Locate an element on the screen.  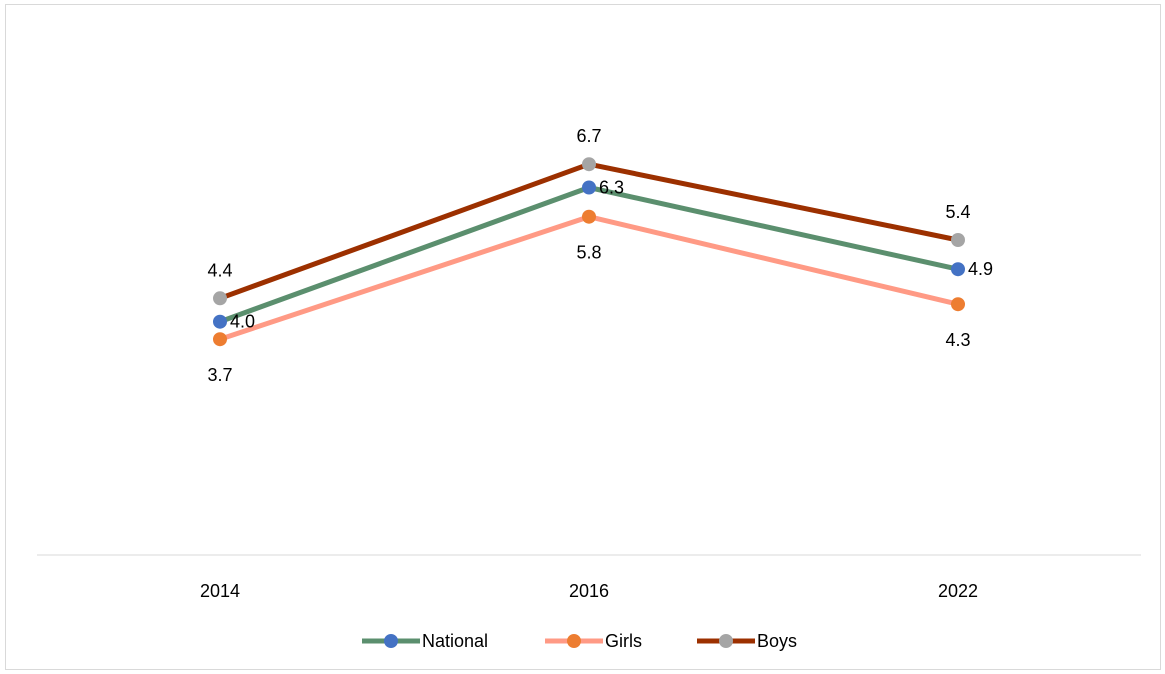
x-tick-label: 2016 is located at coordinates (589, 591).